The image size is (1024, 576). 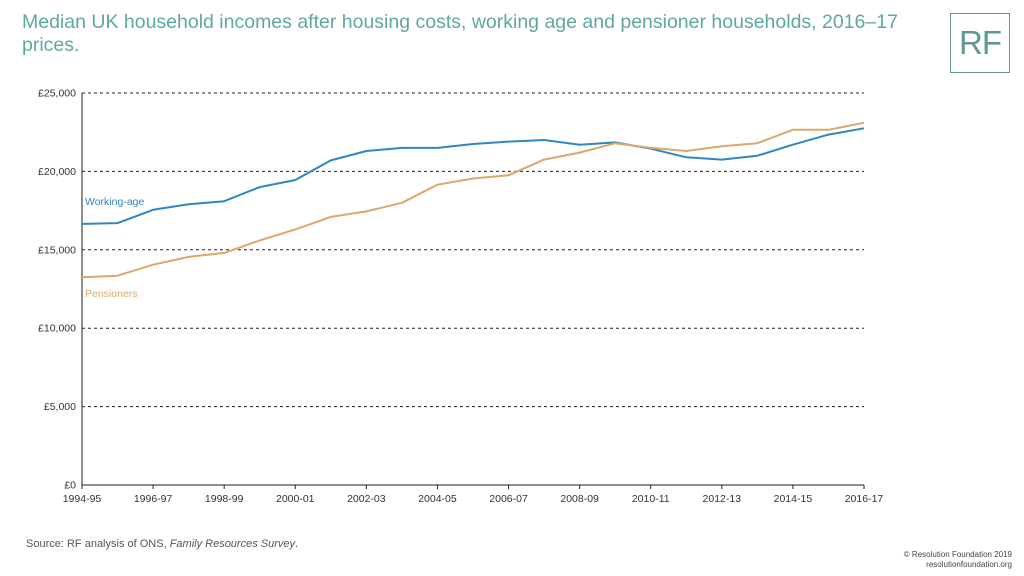 I want to click on x-tick-label: 1994-95, so click(x=82, y=499).